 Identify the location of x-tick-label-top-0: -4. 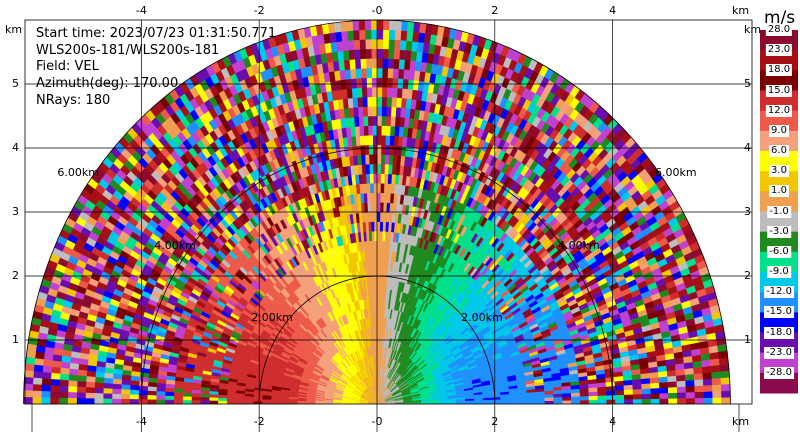
(141, 10).